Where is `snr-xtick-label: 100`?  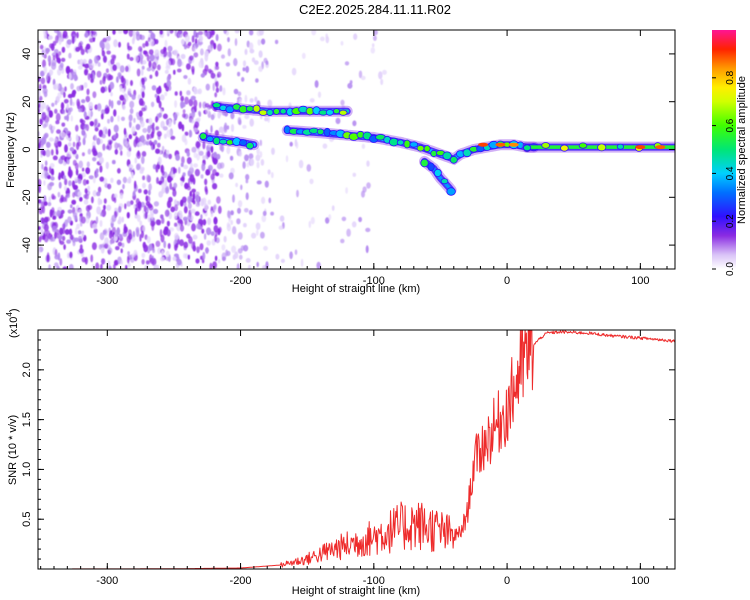 snr-xtick-label: 100 is located at coordinates (640, 581).